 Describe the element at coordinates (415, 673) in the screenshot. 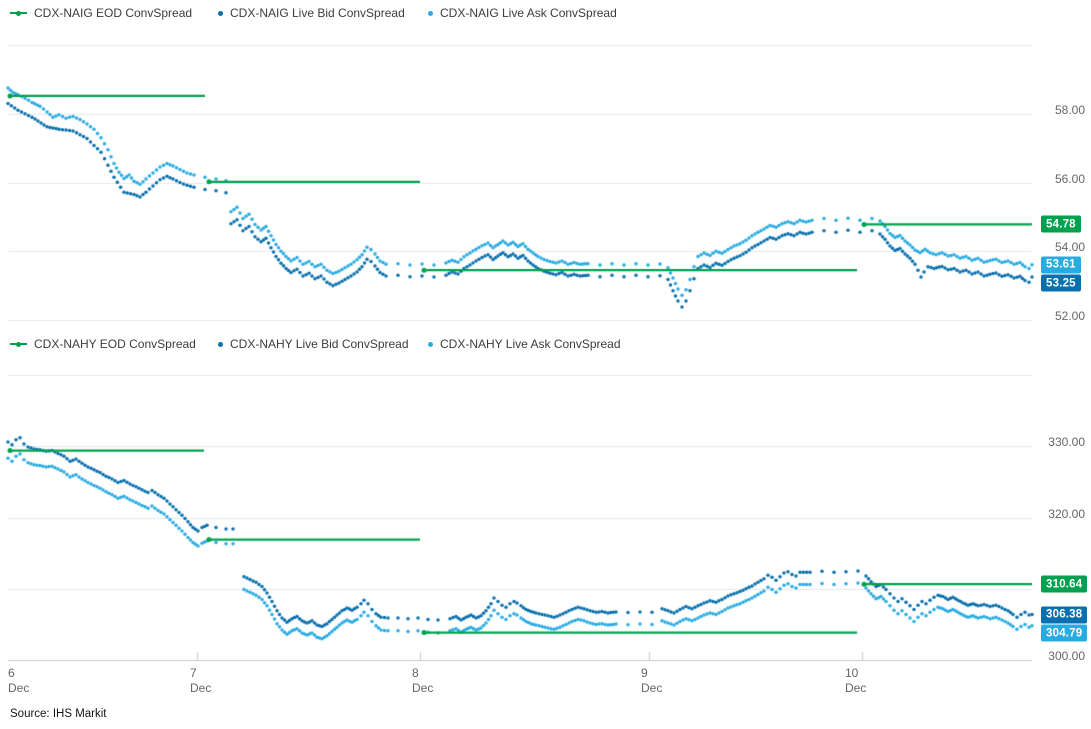

I see `x-axis-day: 8` at that location.